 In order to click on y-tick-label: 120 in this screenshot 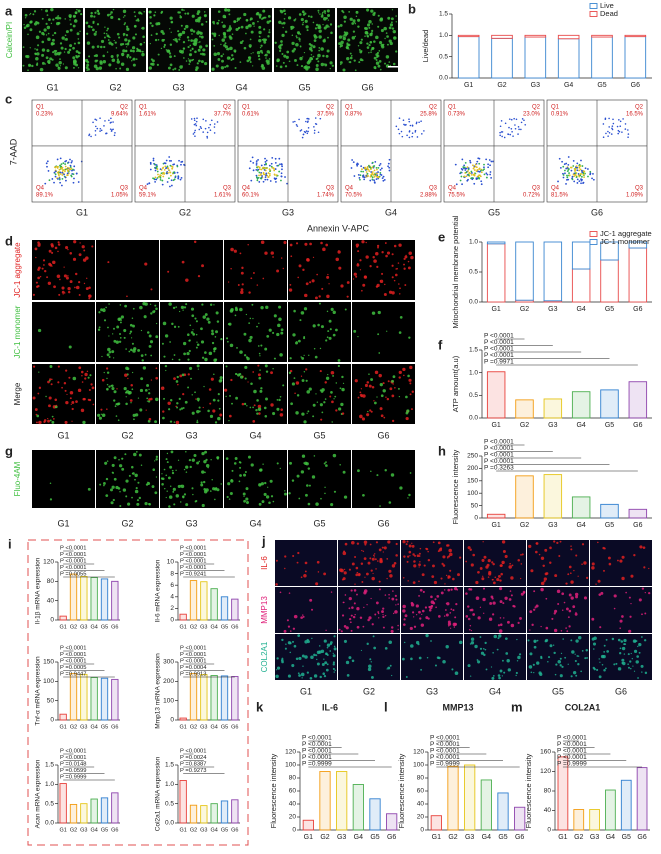, I will do `click(418, 752)`.